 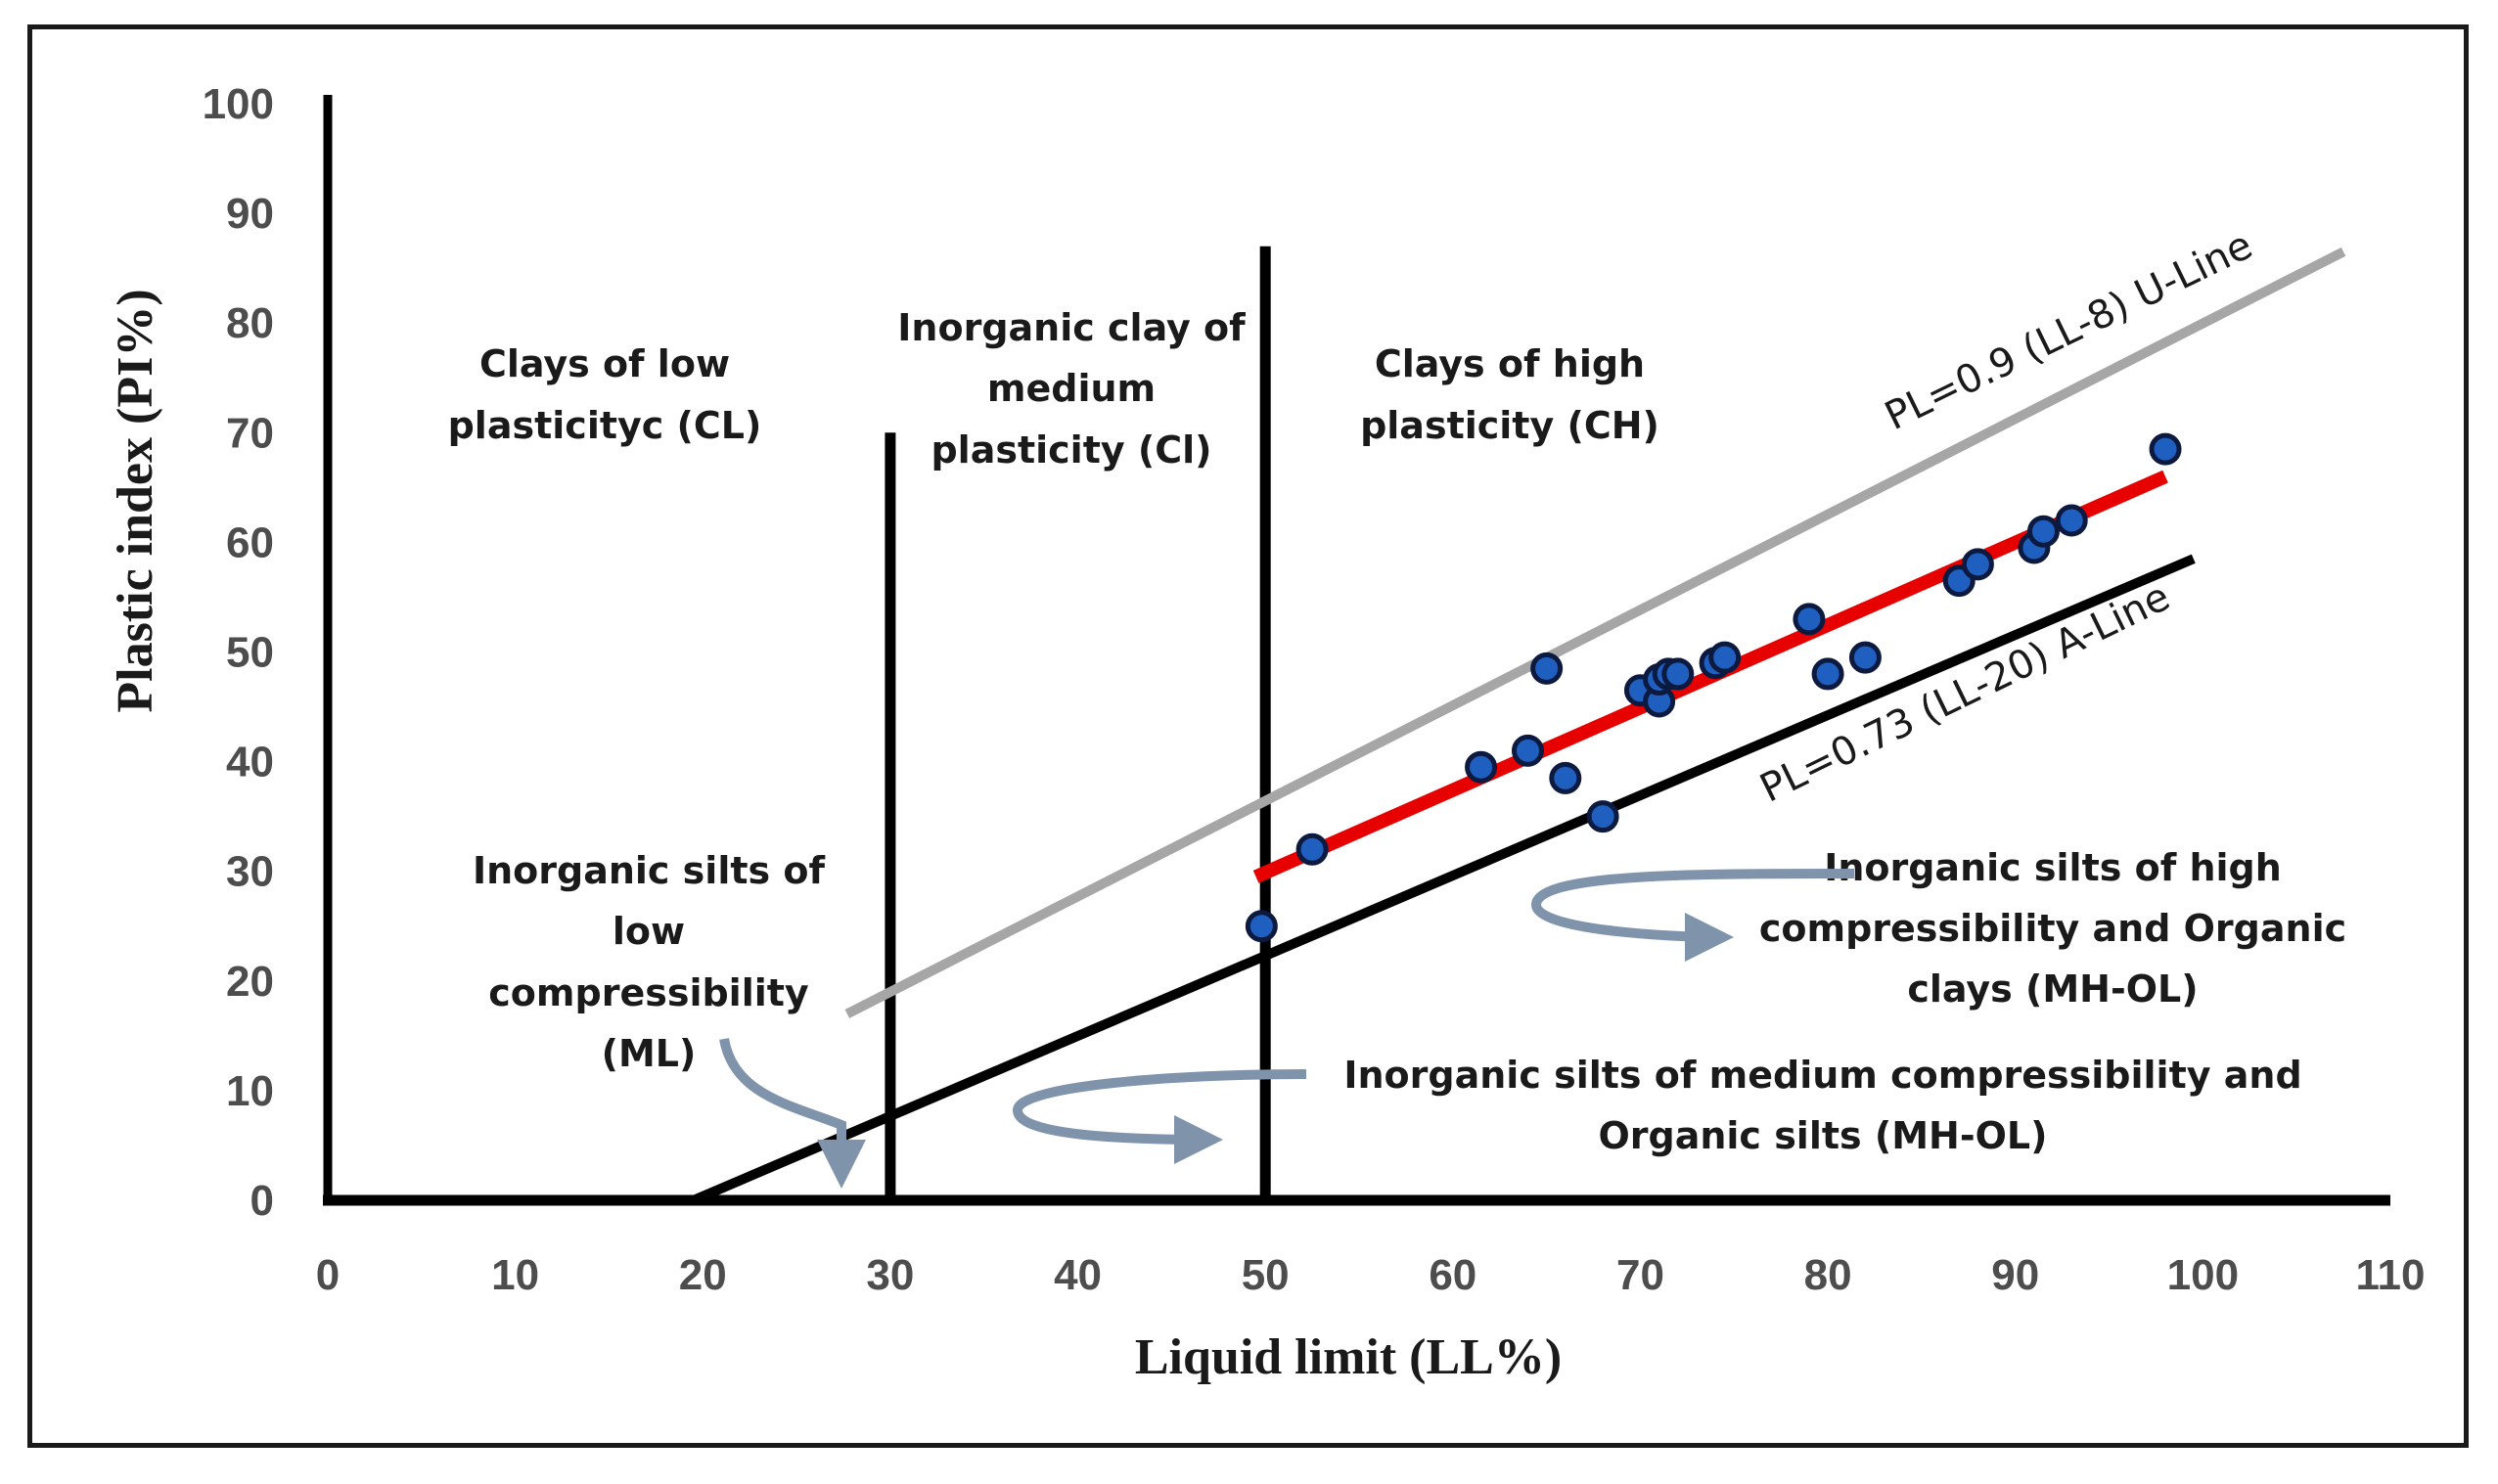 What do you see at coordinates (328, 1275) in the screenshot?
I see `x-tick-label: 0` at bounding box center [328, 1275].